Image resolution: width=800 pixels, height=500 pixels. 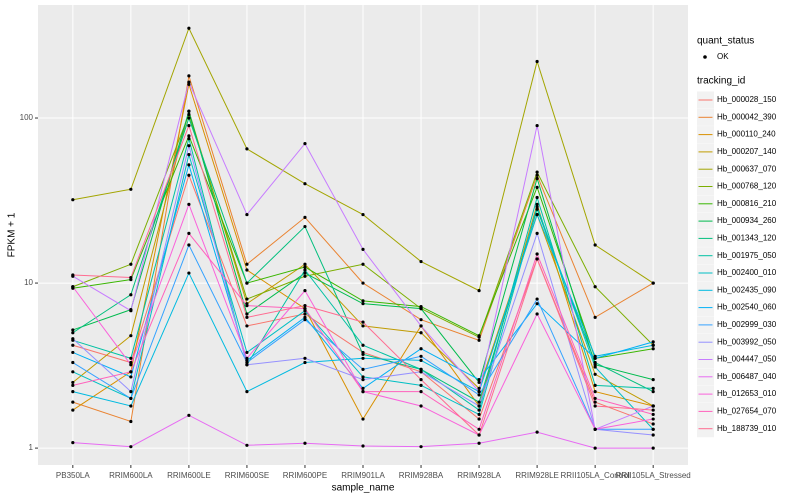 I want to click on legend-label: Hb_002400_010, so click(x=747, y=272).